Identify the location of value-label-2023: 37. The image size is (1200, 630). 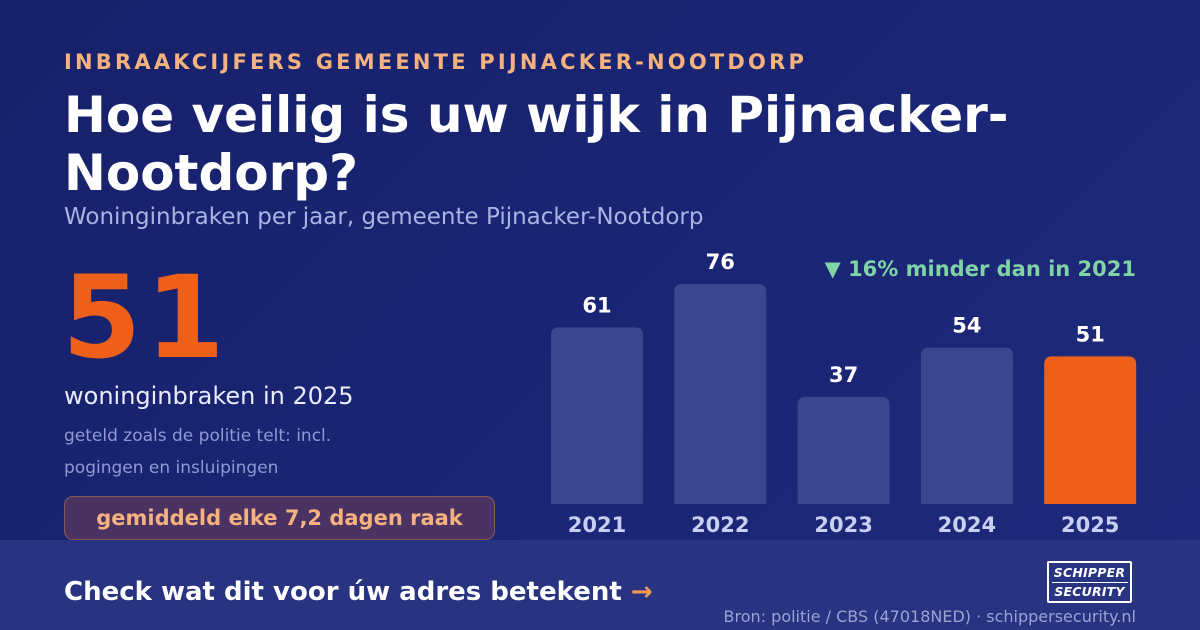
(843, 375).